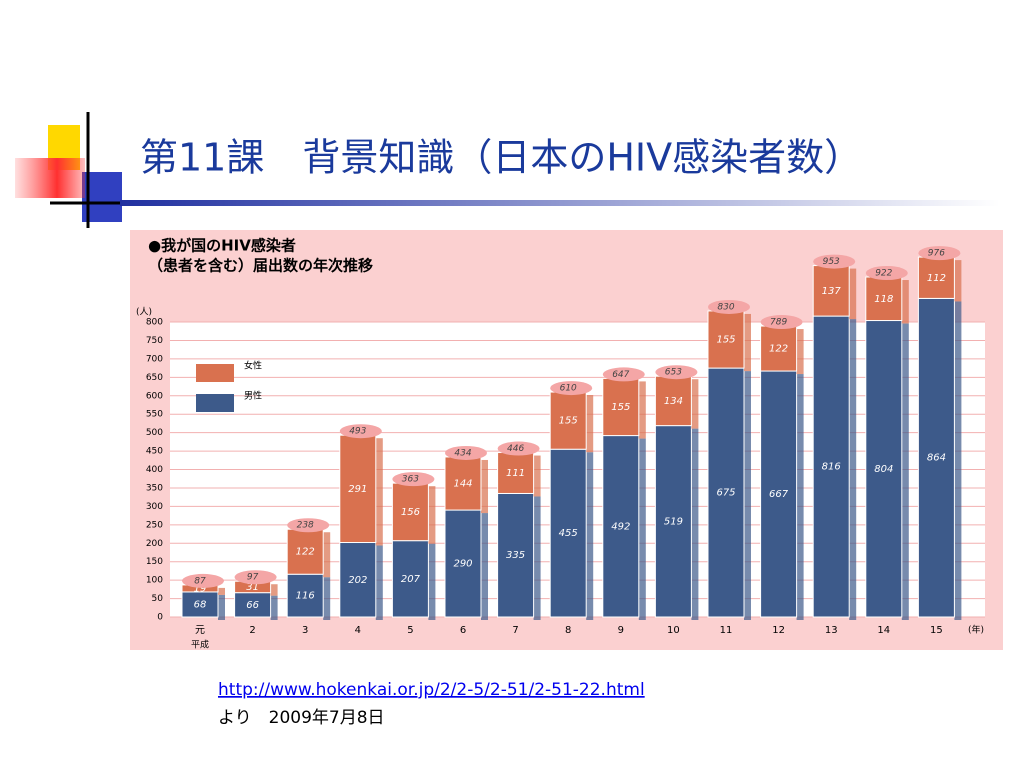  Describe the element at coordinates (154, 470) in the screenshot. I see `y-tick-label: 400` at that location.